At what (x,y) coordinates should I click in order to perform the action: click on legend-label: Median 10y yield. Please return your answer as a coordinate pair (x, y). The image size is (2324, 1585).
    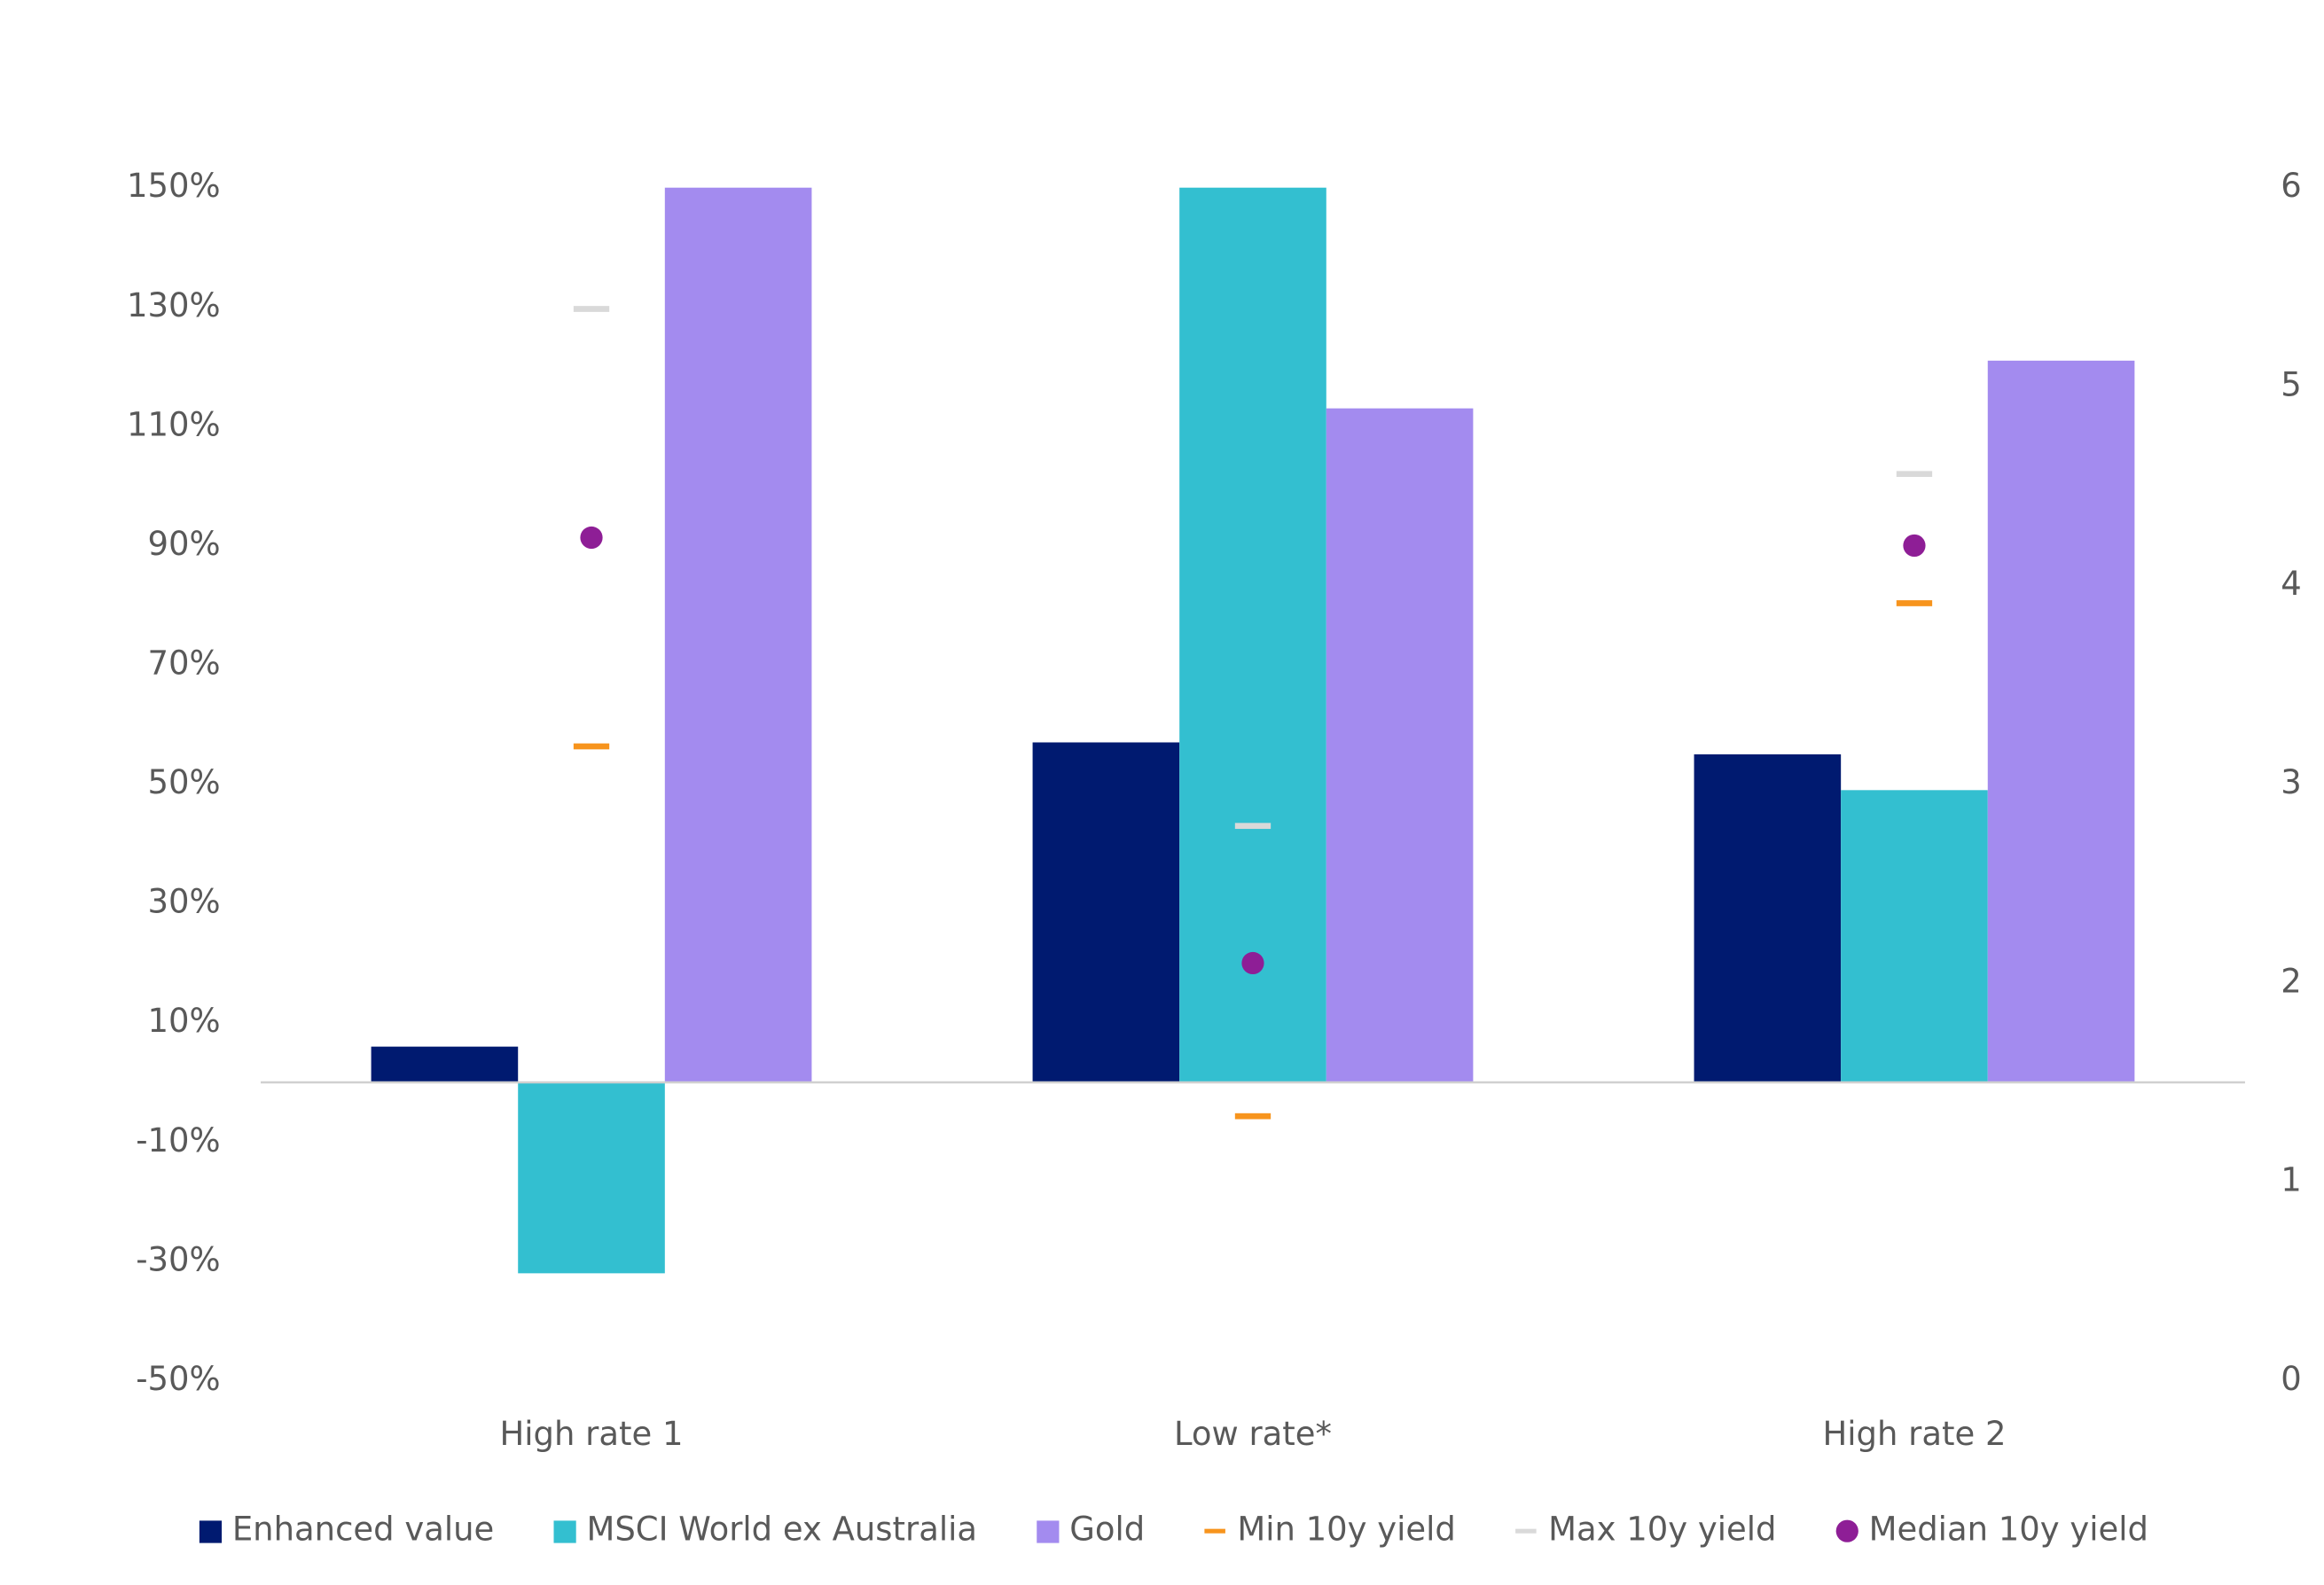
    Looking at the image, I should click on (2008, 1530).